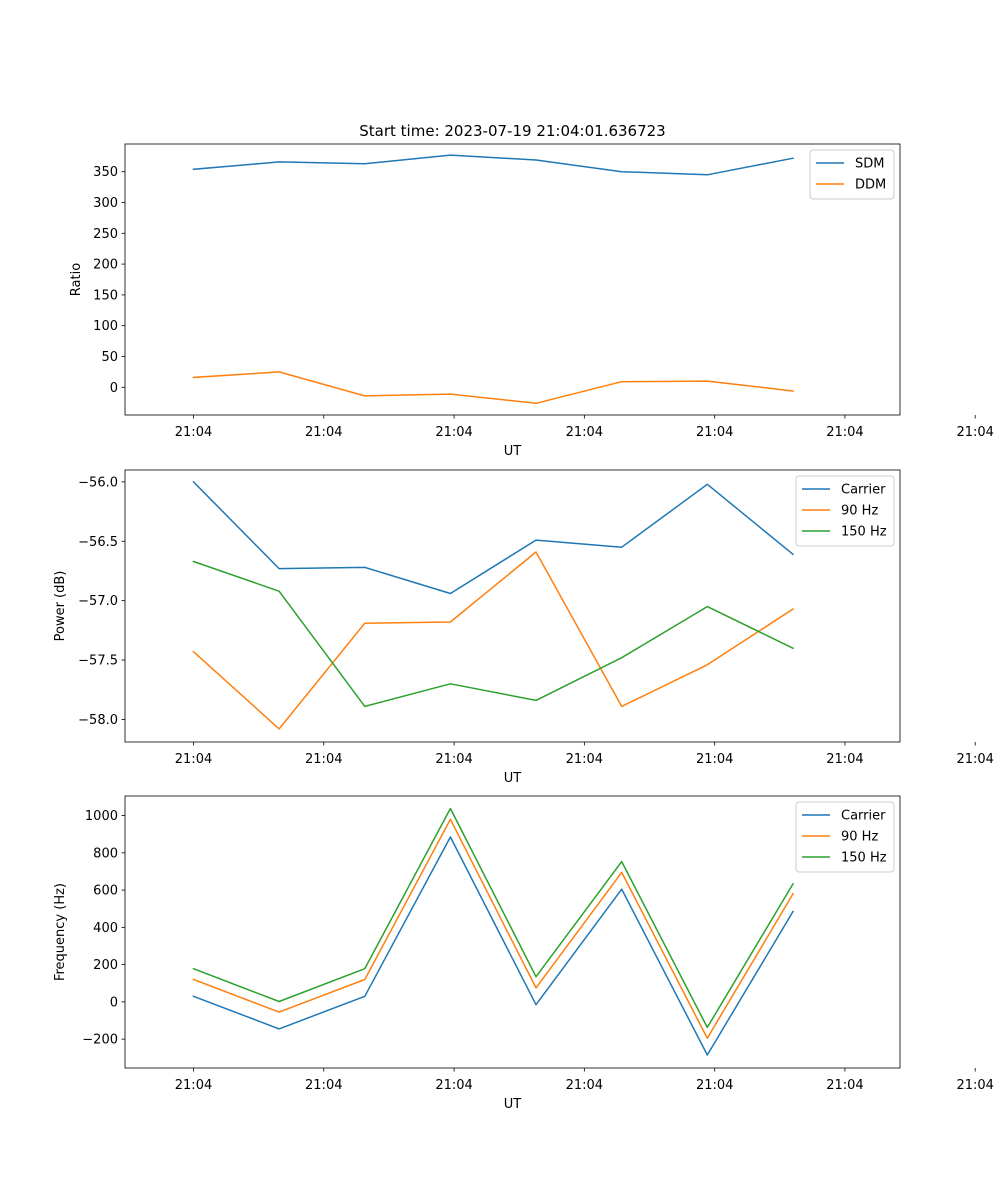 This screenshot has height=1200, width=1000. I want to click on y-tick-label: 100, so click(105, 326).